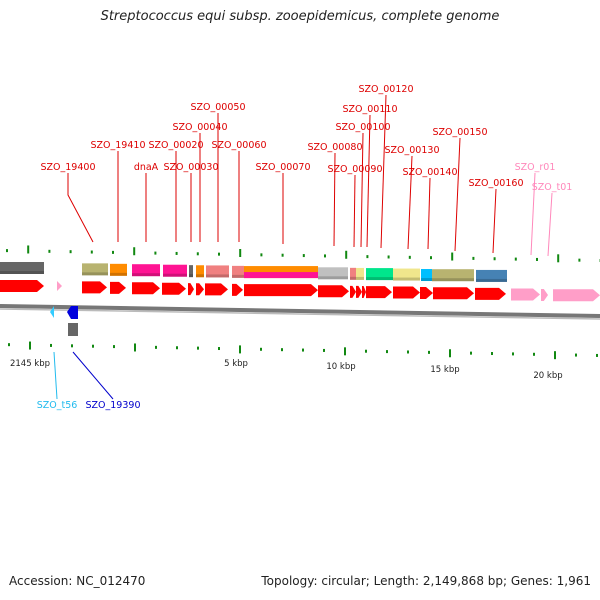 The width and height of the screenshot is (600, 600). Describe the element at coordinates (200, 127) in the screenshot. I see `gene-label: SZO_00040` at that location.